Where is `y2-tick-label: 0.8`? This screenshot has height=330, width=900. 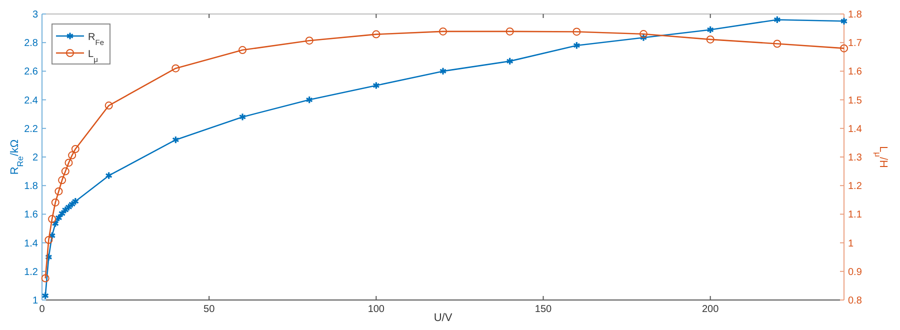 y2-tick-label: 0.8 is located at coordinates (855, 301).